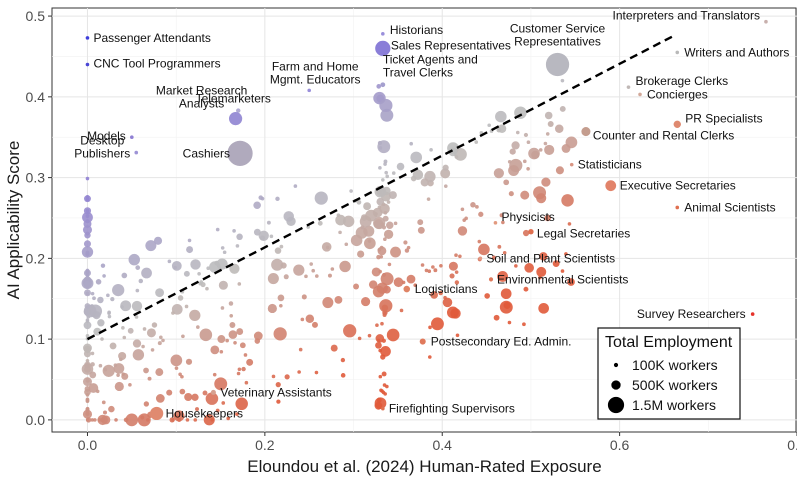 This screenshot has height=478, width=797. Describe the element at coordinates (677, 94) in the screenshot. I see `point-label-concierges: Concierges` at that location.